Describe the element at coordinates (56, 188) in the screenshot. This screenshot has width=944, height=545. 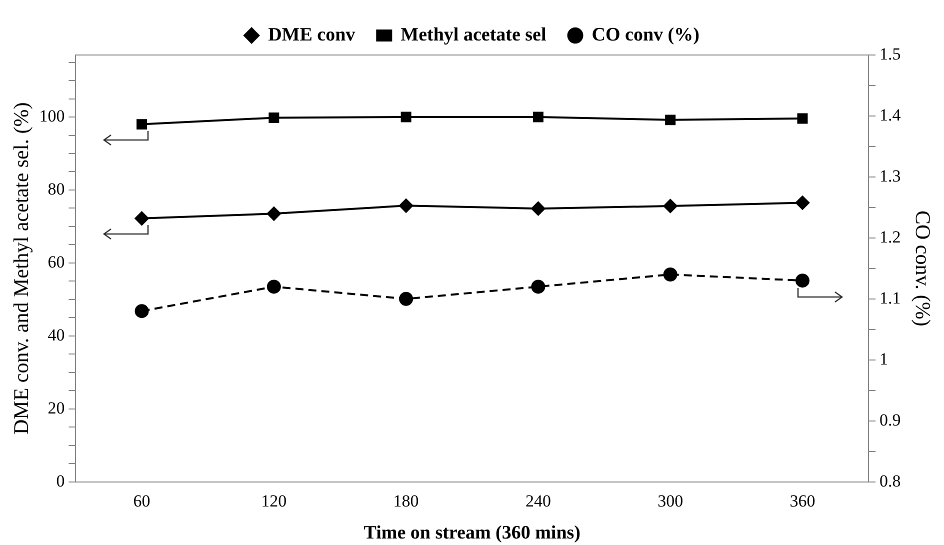
I see `y-tick-label: 80` at that location.